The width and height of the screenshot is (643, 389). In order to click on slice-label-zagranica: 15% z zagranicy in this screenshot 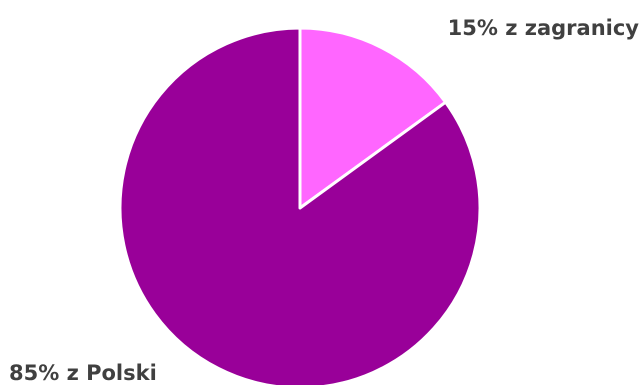, I will do `click(543, 28)`.